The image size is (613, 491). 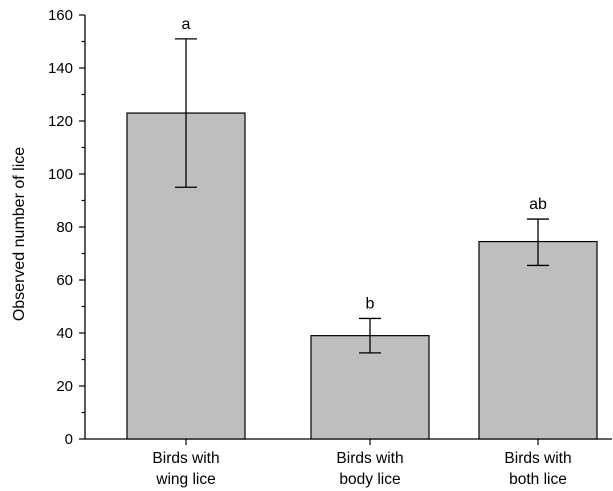 What do you see at coordinates (60, 174) in the screenshot?
I see `y-tick-label: 100` at bounding box center [60, 174].